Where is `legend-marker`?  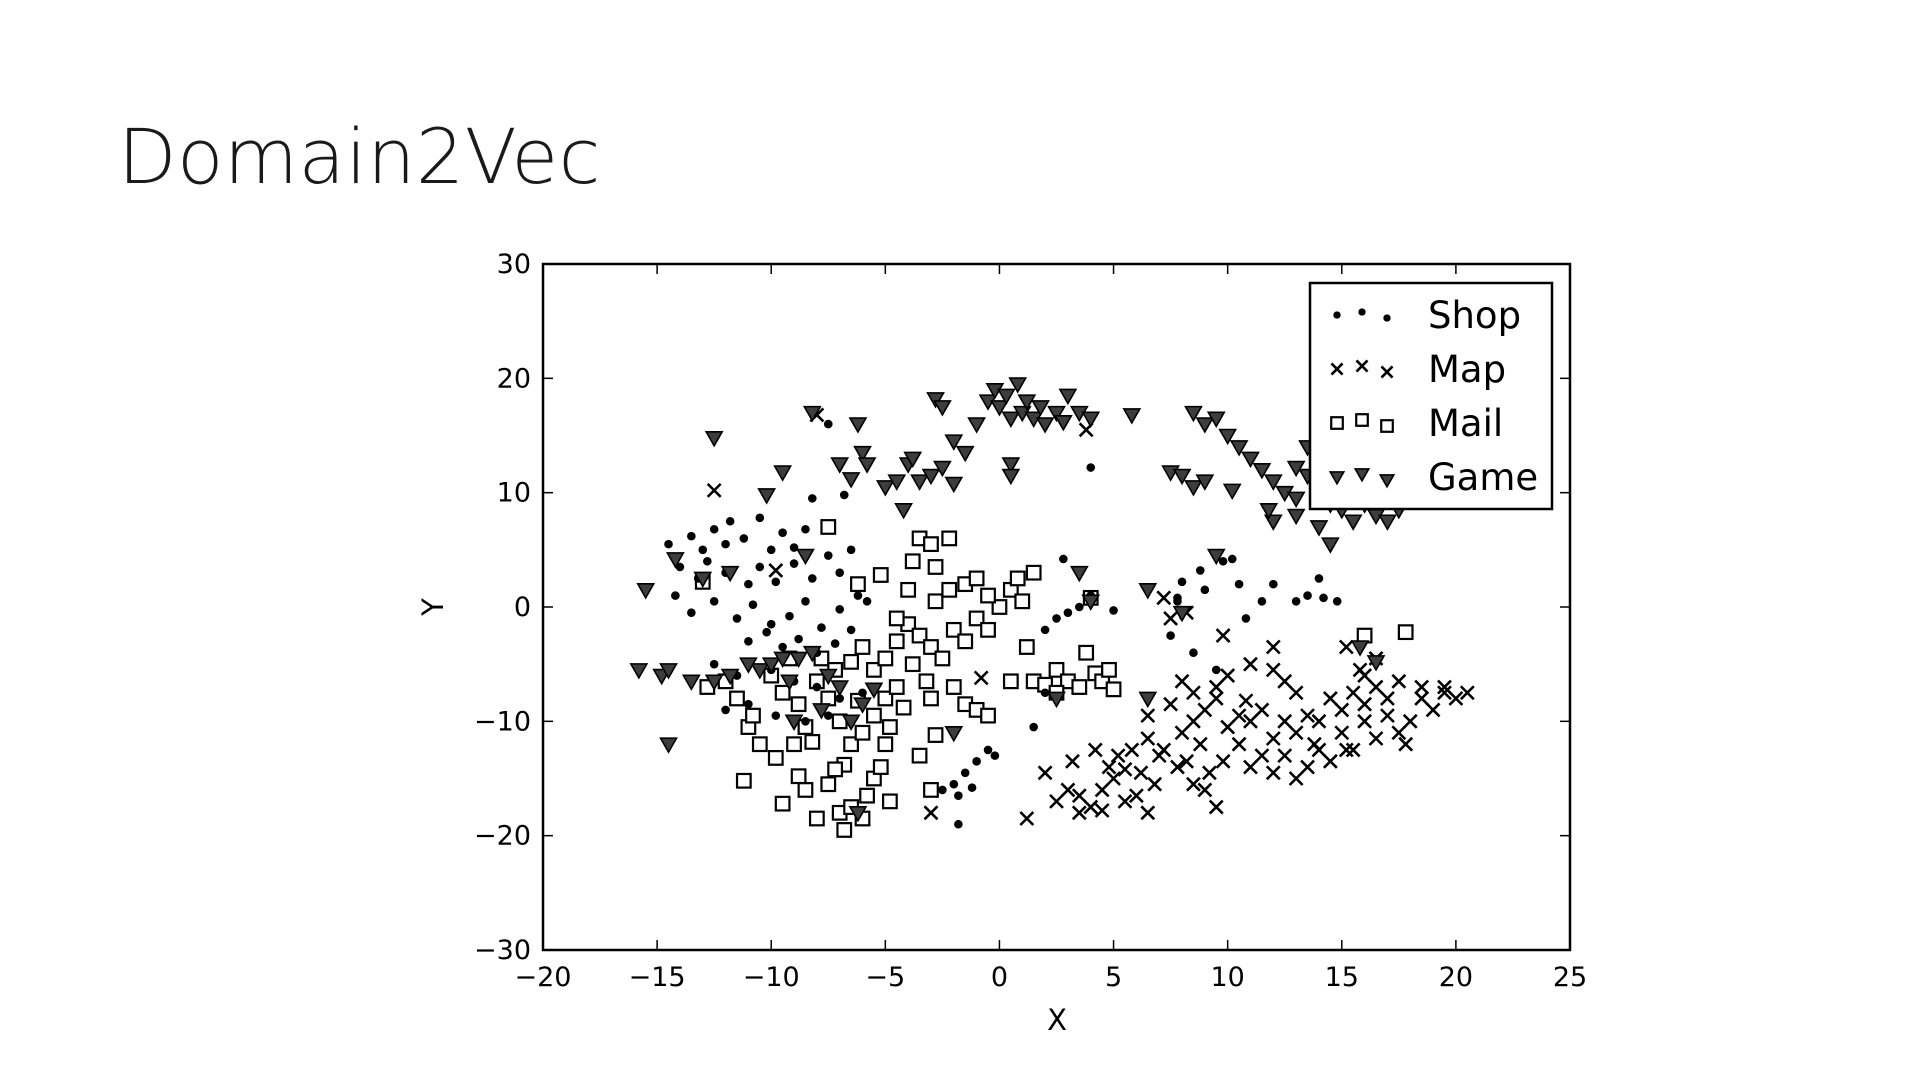 legend-marker is located at coordinates (1362, 420).